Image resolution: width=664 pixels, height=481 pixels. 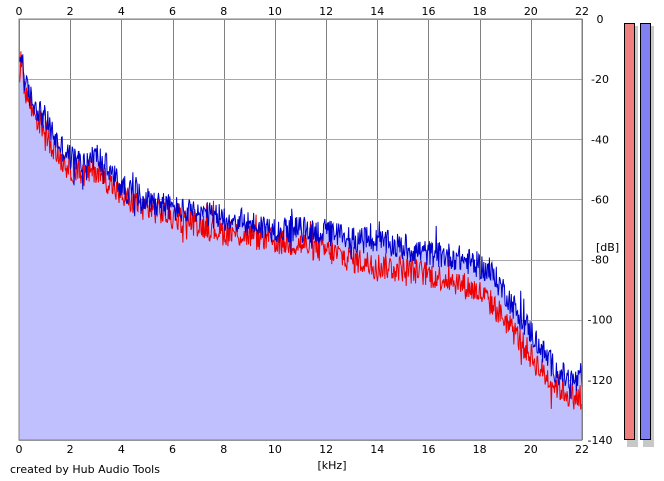 What do you see at coordinates (600, 230) in the screenshot?
I see `right-axis-labels: 0 -20 -40 -60 -80 -100 -120 -140` at bounding box center [600, 230].